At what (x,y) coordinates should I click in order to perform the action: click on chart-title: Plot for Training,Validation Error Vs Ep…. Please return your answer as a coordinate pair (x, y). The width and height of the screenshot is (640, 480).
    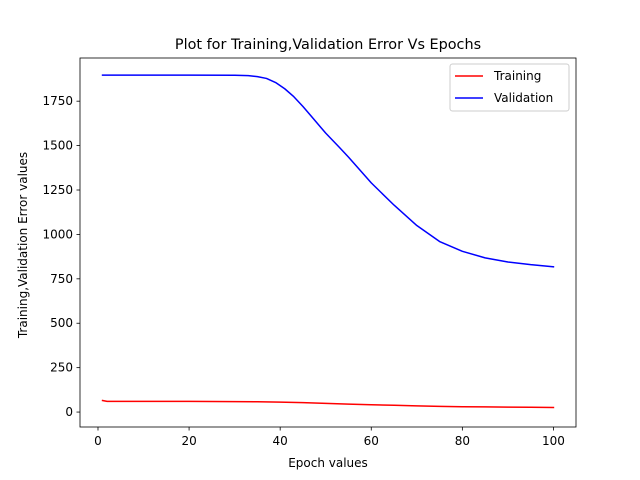
    Looking at the image, I should click on (328, 45).